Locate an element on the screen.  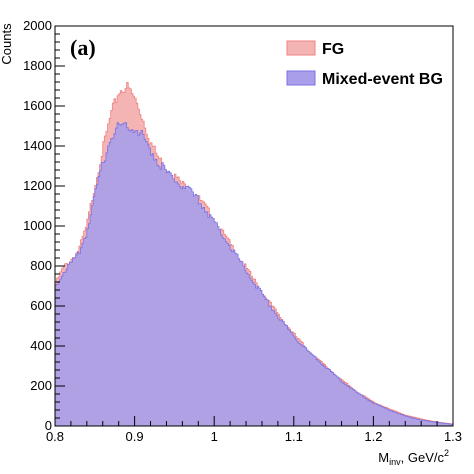
y-tick-label: 400 is located at coordinates (41, 345).